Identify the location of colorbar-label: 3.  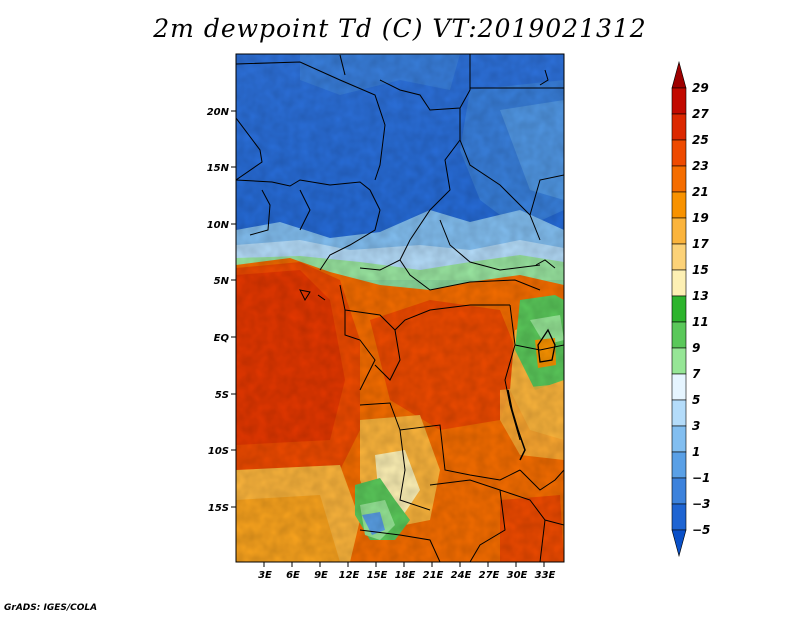
(696, 426).